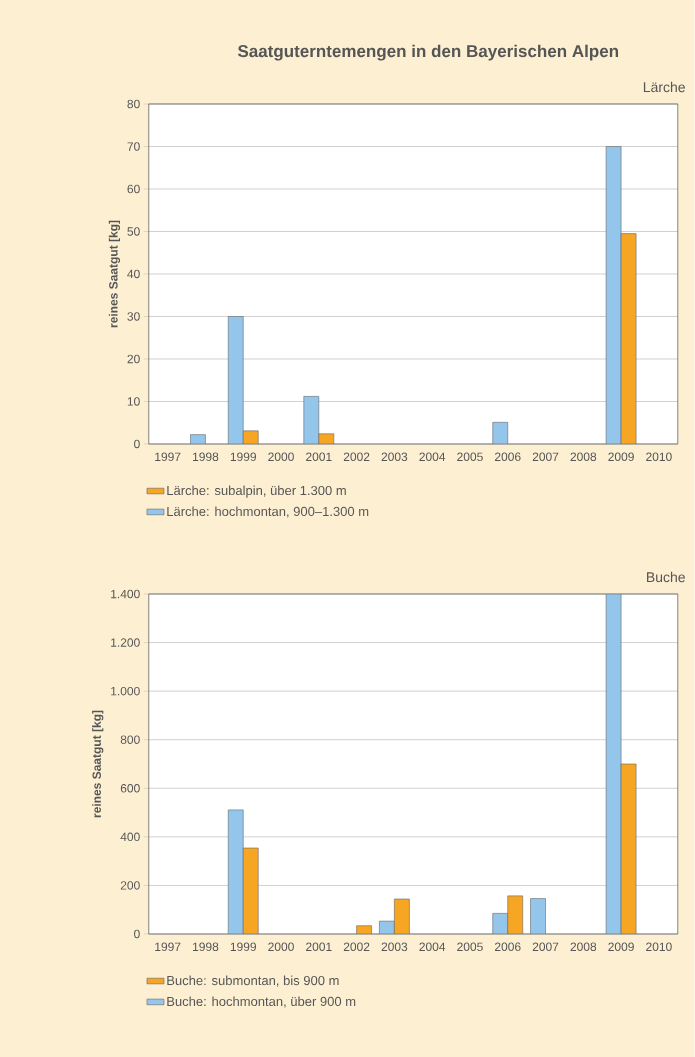 This screenshot has width=695, height=1057. I want to click on chart-subtitle: Lärche, so click(665, 87).